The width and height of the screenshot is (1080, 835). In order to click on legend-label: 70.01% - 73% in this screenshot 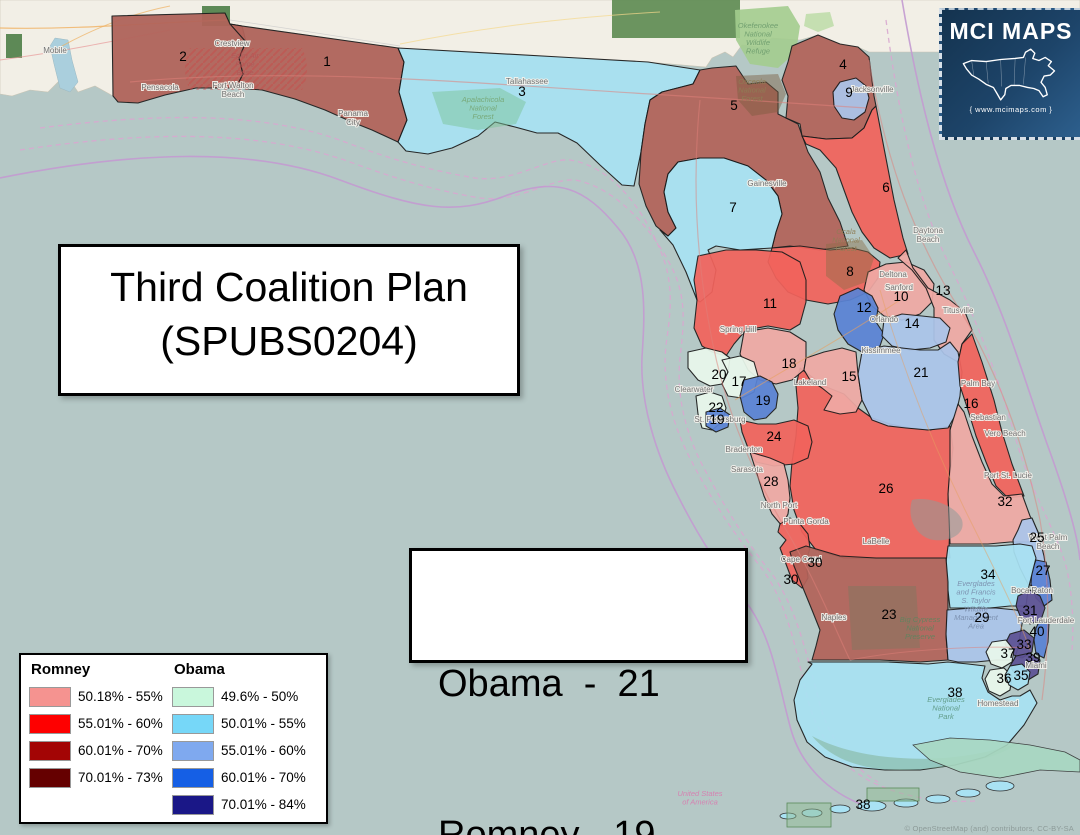, I will do `click(120, 777)`.